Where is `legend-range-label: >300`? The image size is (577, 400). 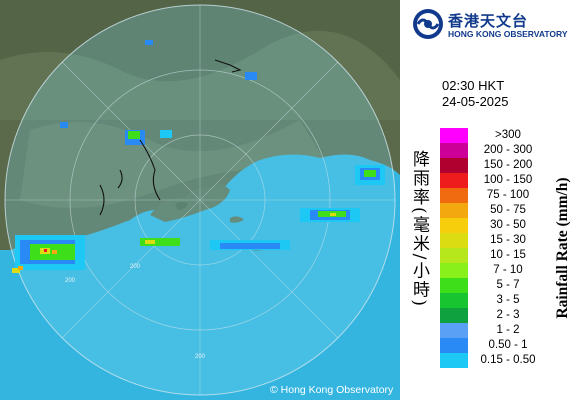 legend-range-label: >300 is located at coordinates (508, 135).